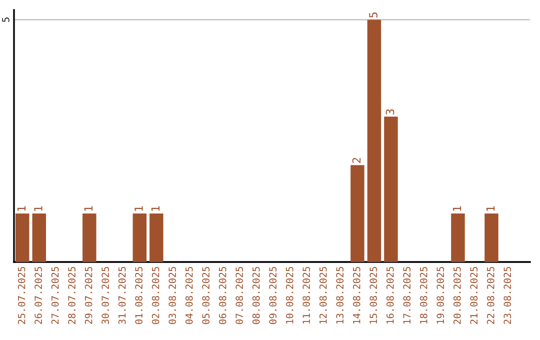 The height and width of the screenshot is (340, 540). Describe the element at coordinates (440, 295) in the screenshot. I see `x-tick-label: 19.08.2025` at that location.